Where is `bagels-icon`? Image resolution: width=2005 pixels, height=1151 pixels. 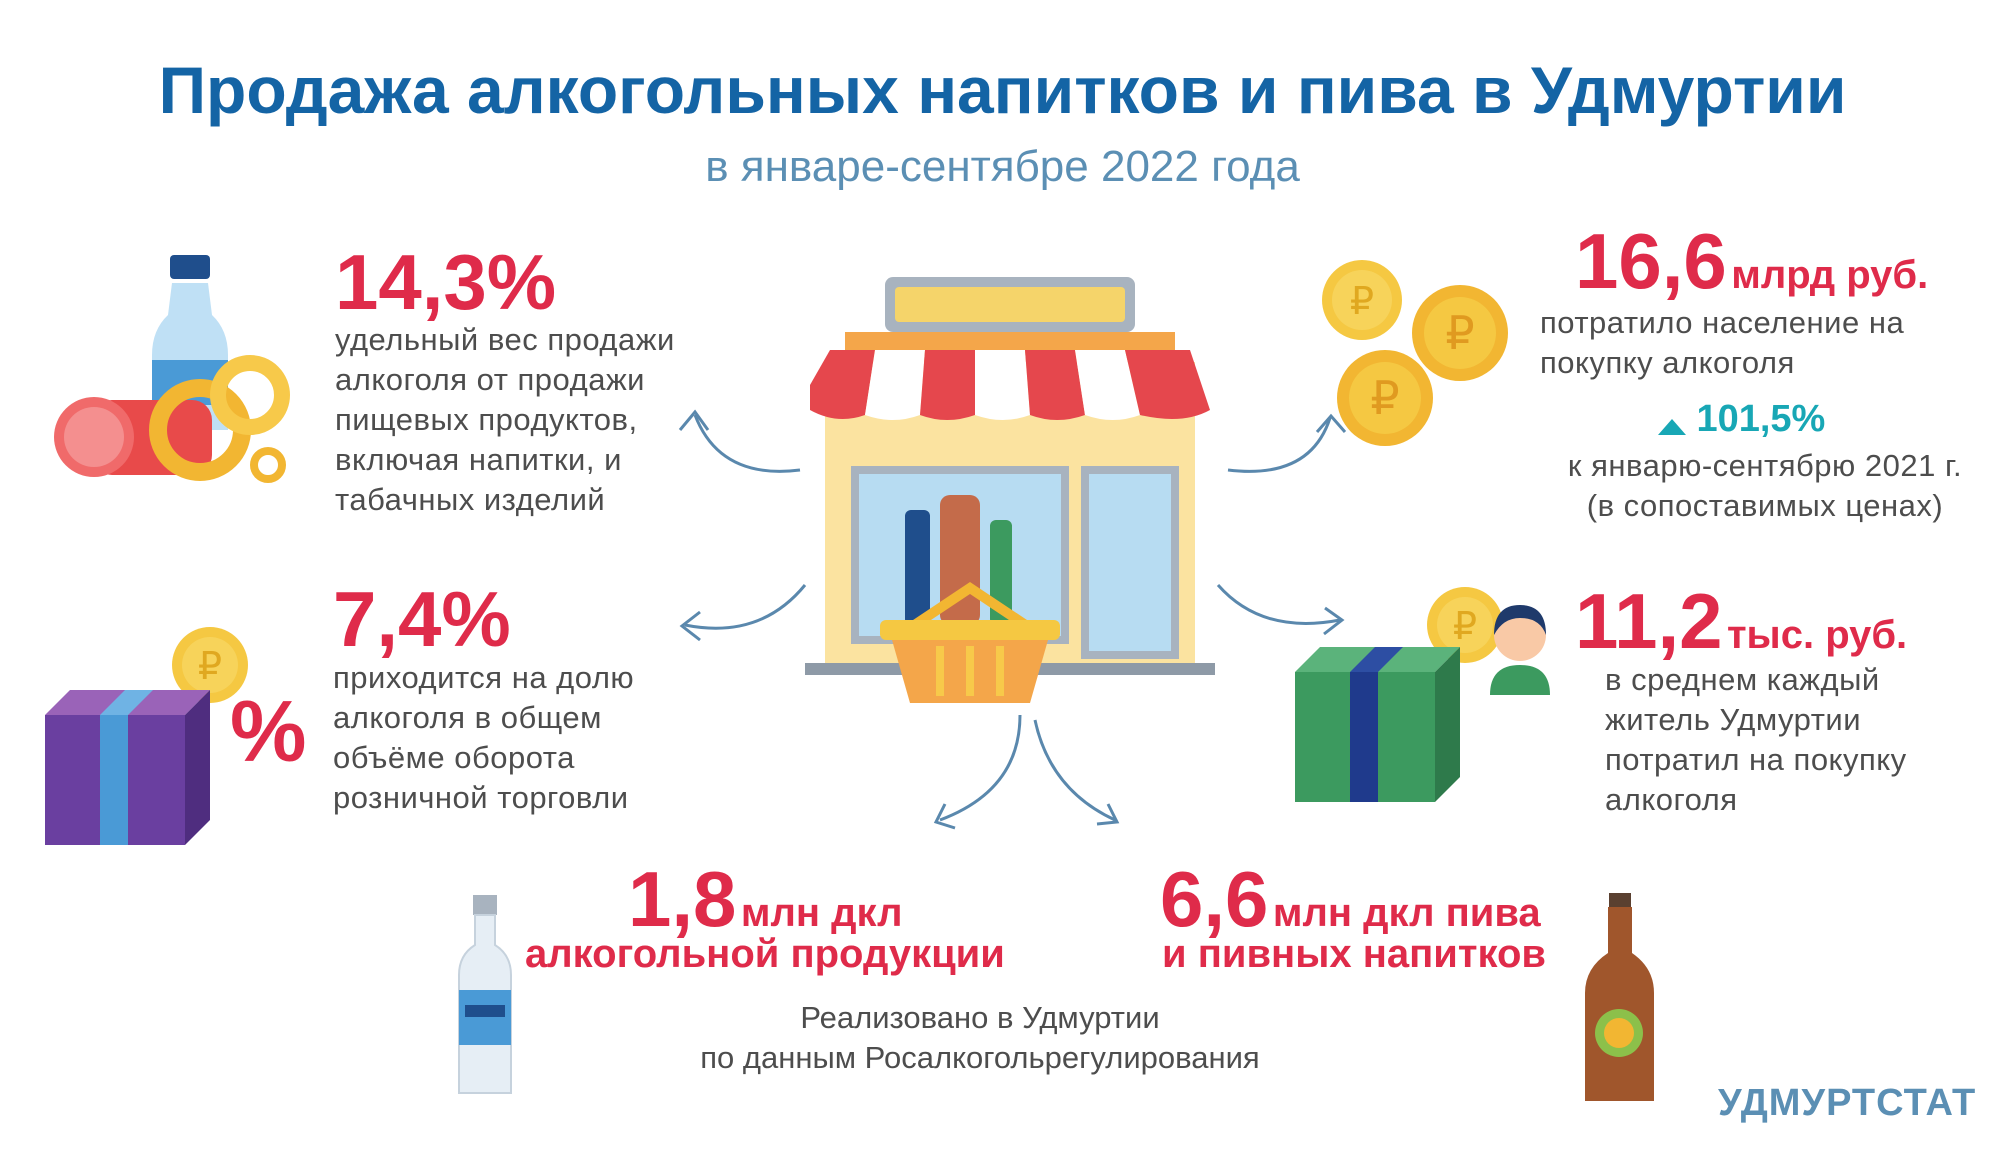 bagels-icon is located at coordinates (219, 419).